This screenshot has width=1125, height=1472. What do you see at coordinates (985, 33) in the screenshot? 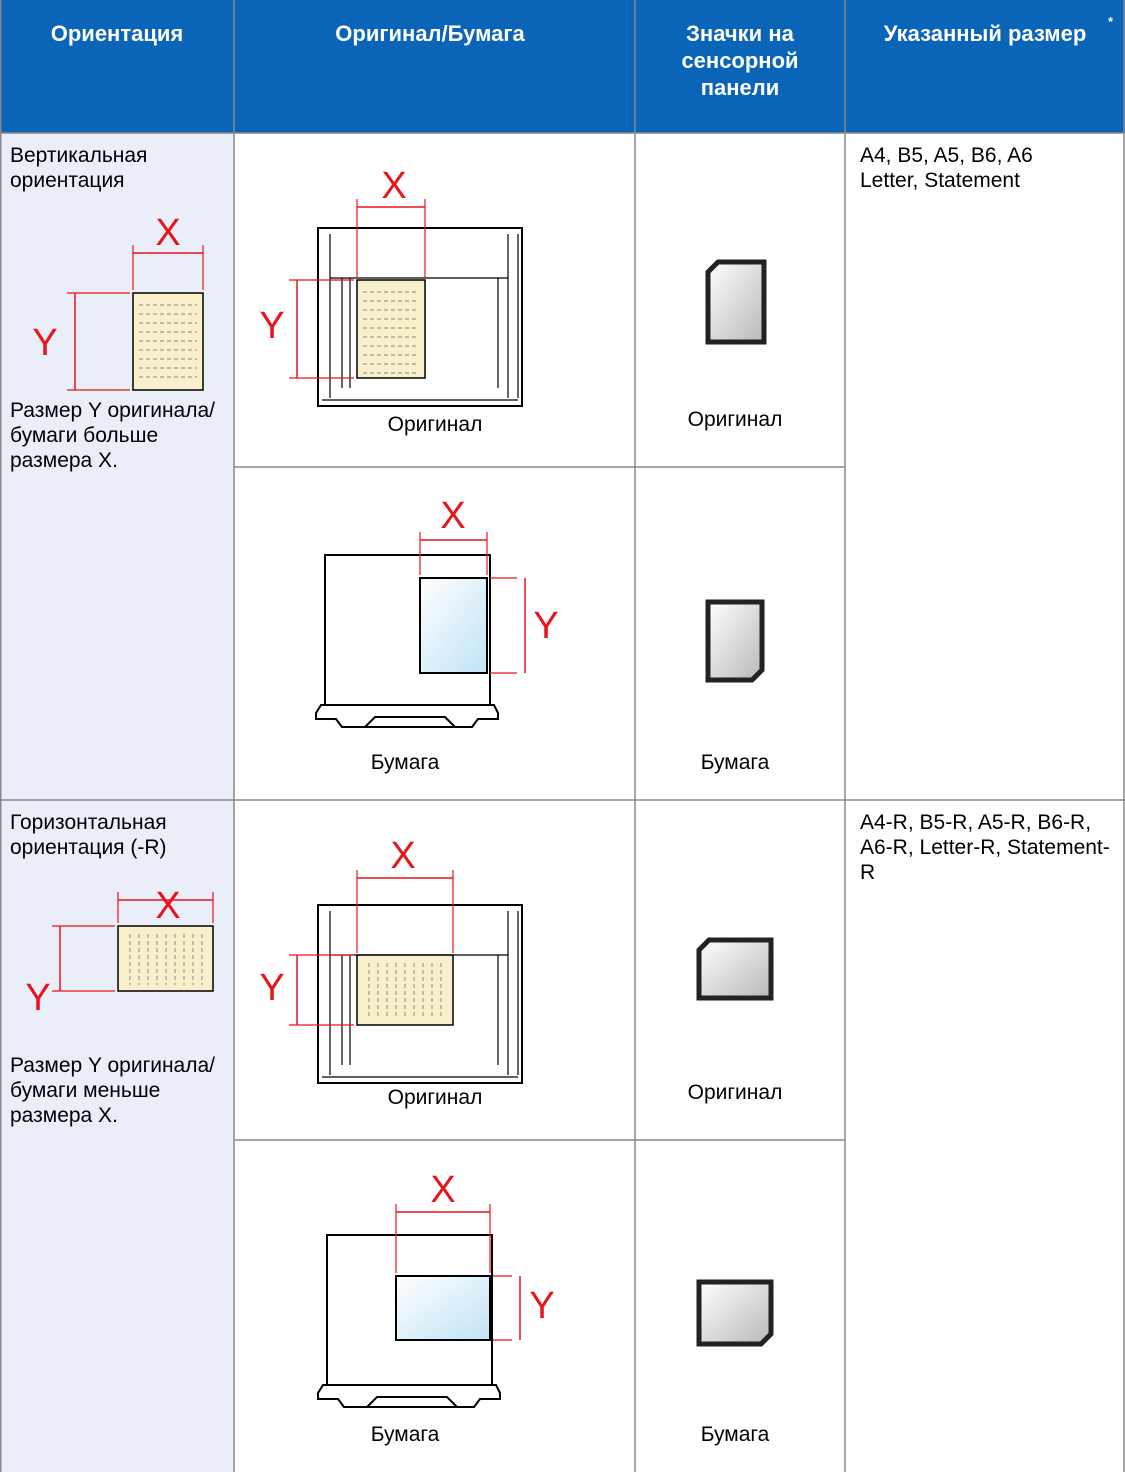
I see `column-header: Указанный размер` at bounding box center [985, 33].